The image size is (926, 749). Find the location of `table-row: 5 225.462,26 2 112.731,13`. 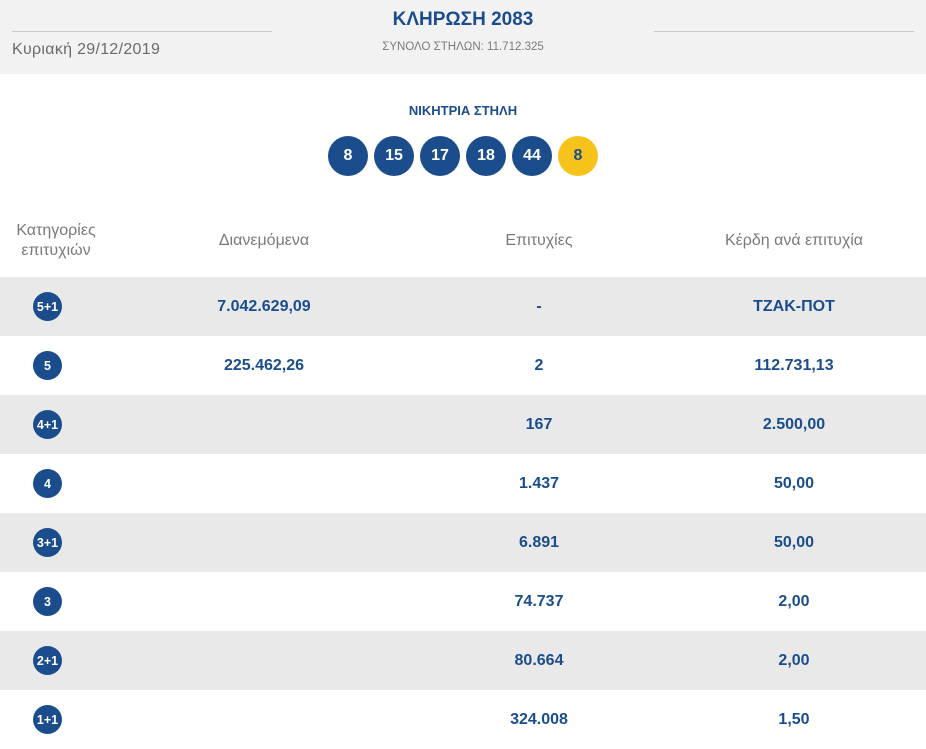

table-row: 5 225.462,26 2 112.731,13 is located at coordinates (463, 365).